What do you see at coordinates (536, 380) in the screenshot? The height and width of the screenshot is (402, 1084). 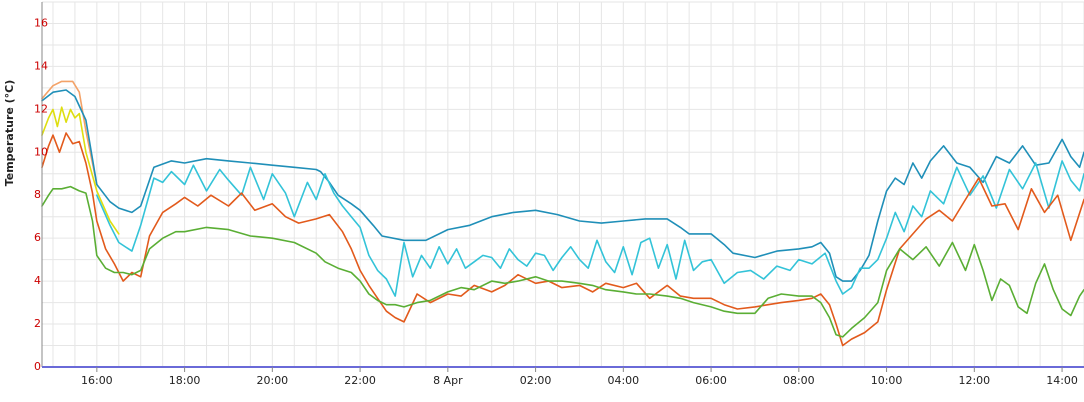 I see `x-tick-label: 02:00` at bounding box center [536, 380].